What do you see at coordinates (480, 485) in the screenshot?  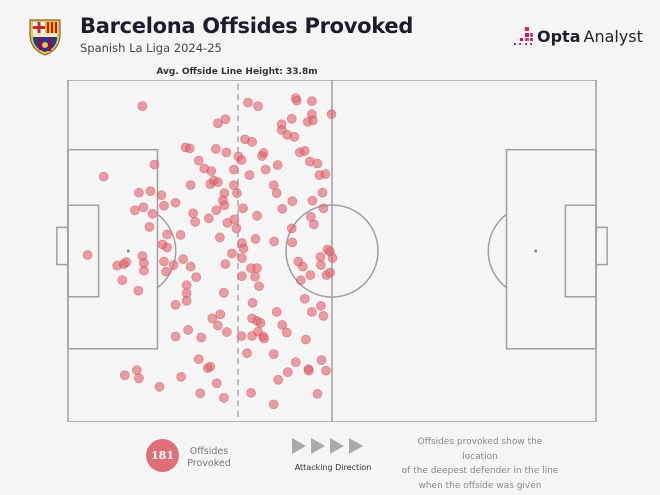 I see `note-line-3: when the offside was given` at bounding box center [480, 485].